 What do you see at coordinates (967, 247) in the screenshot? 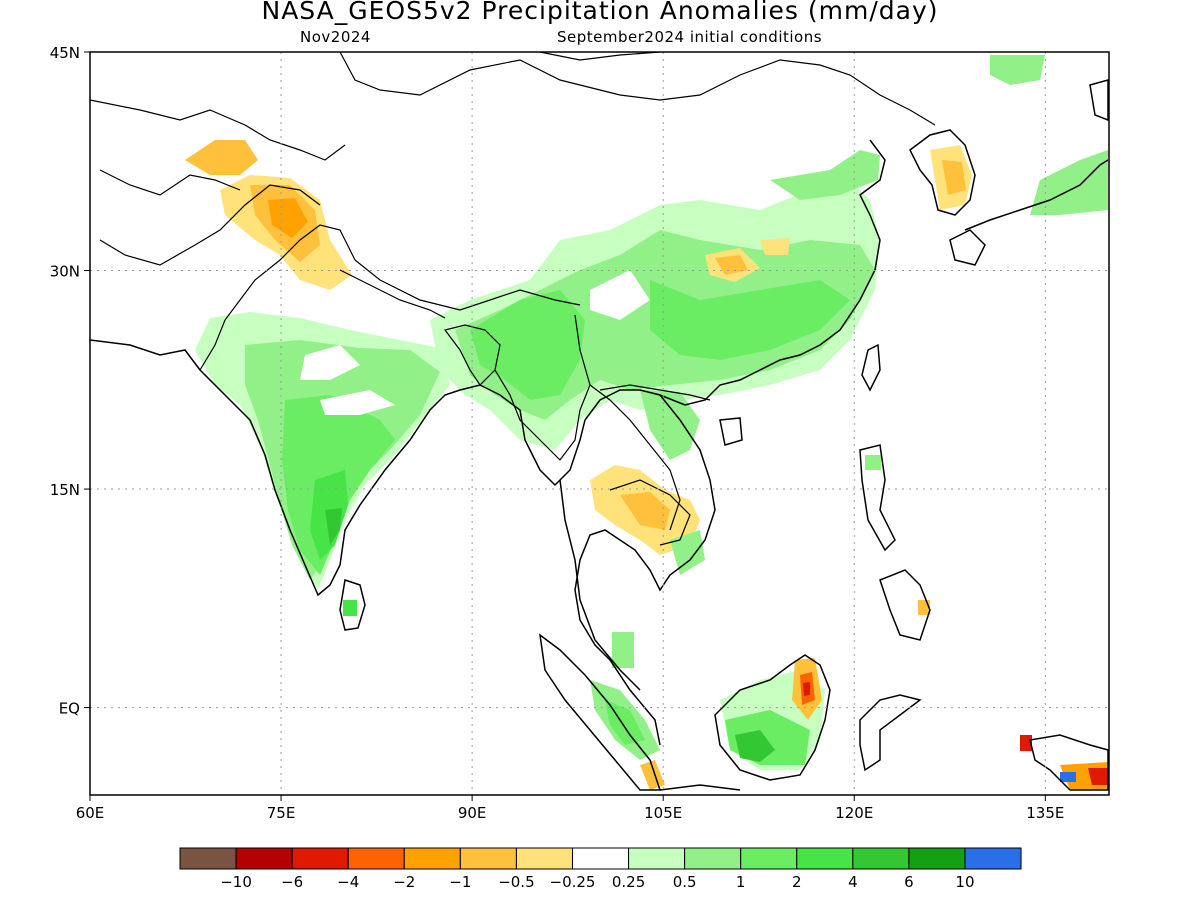
I see `japan-kyushu` at bounding box center [967, 247].